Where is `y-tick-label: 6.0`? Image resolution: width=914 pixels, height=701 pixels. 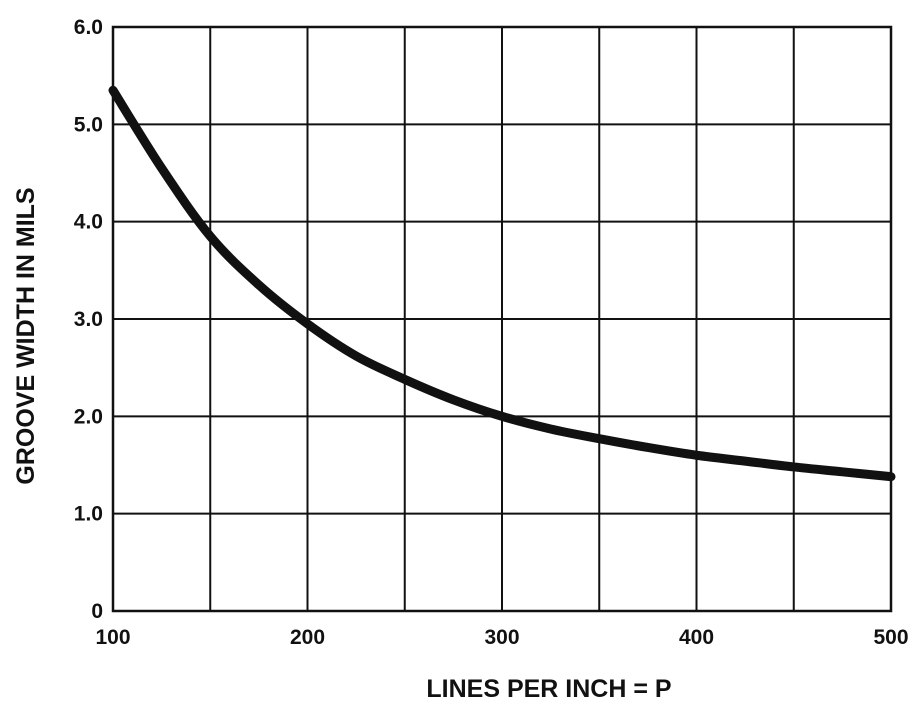 y-tick-label: 6.0 is located at coordinates (88, 27).